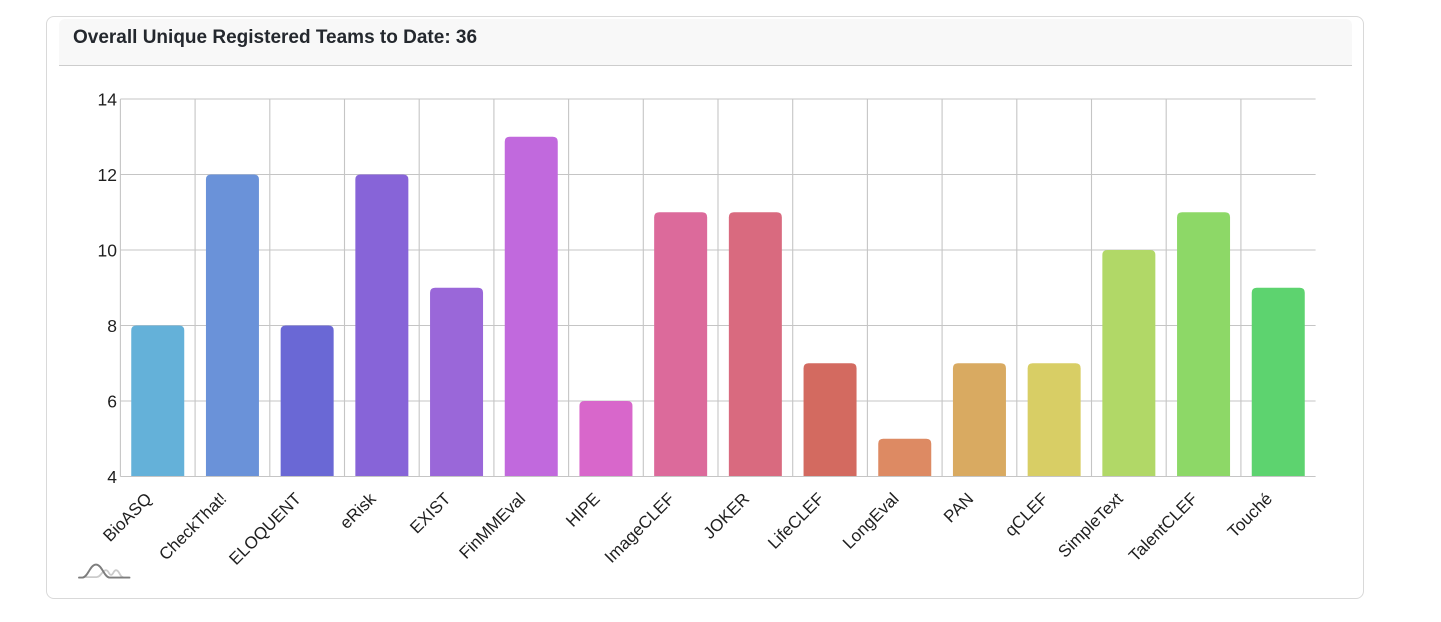 The width and height of the screenshot is (1441, 622). Describe the element at coordinates (1163, 527) in the screenshot. I see `svg-text: TalentCLEF` at that location.